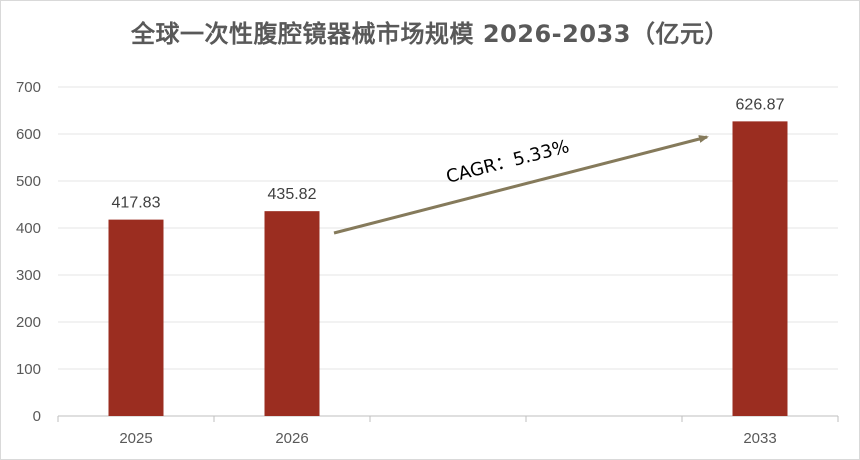  I want to click on y-tick-label: 300, so click(28, 275).